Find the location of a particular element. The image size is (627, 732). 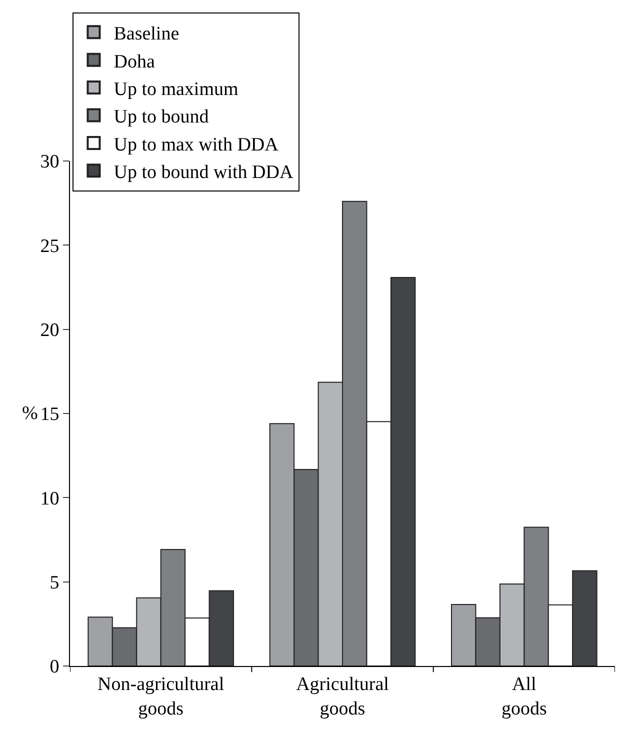

y-tick-label: 30 is located at coordinates (50, 162).